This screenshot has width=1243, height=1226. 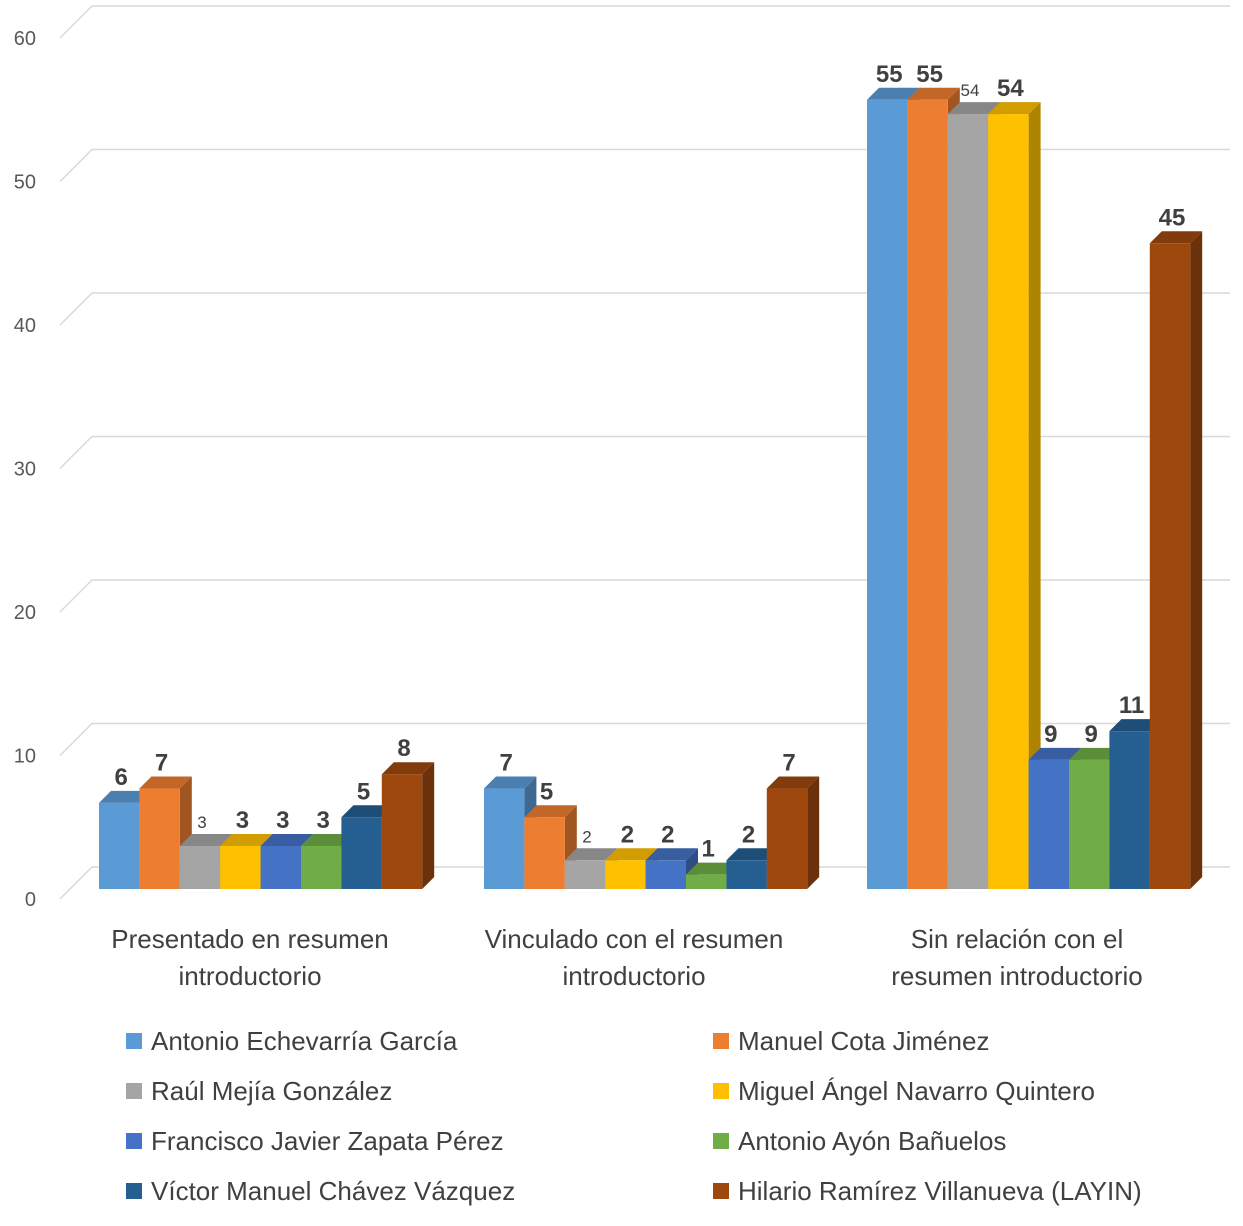 What do you see at coordinates (272, 1090) in the screenshot?
I see `legend-label: Raúl Mejía González` at bounding box center [272, 1090].